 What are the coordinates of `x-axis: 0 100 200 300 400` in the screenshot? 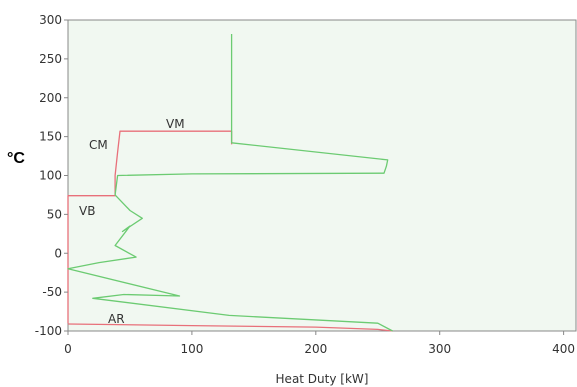 It's located at (319, 343).